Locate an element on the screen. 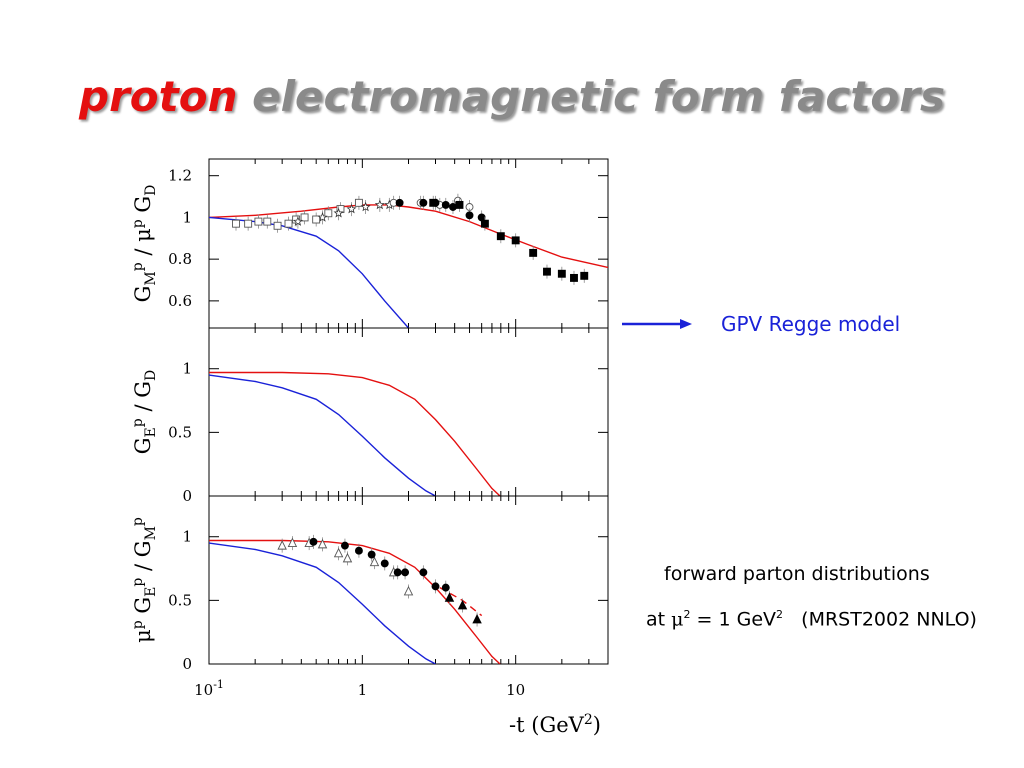  x-tick-label: 10 is located at coordinates (515, 690).